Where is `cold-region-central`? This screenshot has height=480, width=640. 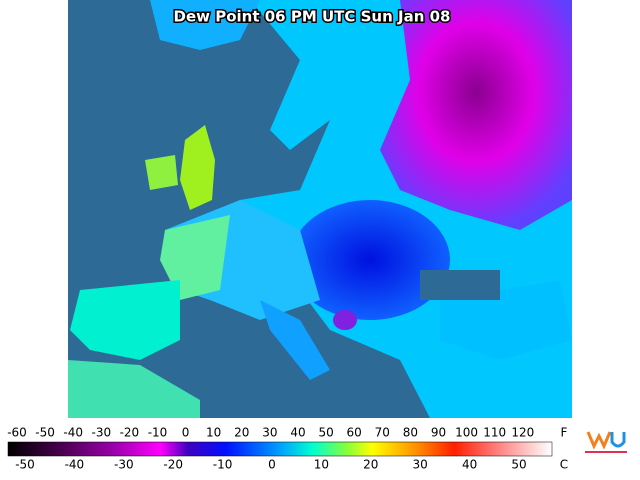 cold-region-central is located at coordinates (370, 260).